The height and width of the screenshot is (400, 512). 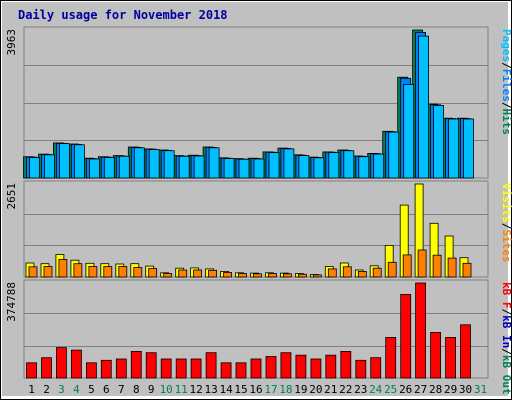 I want to click on y-max-label-middle: 2651, so click(x=11, y=196).